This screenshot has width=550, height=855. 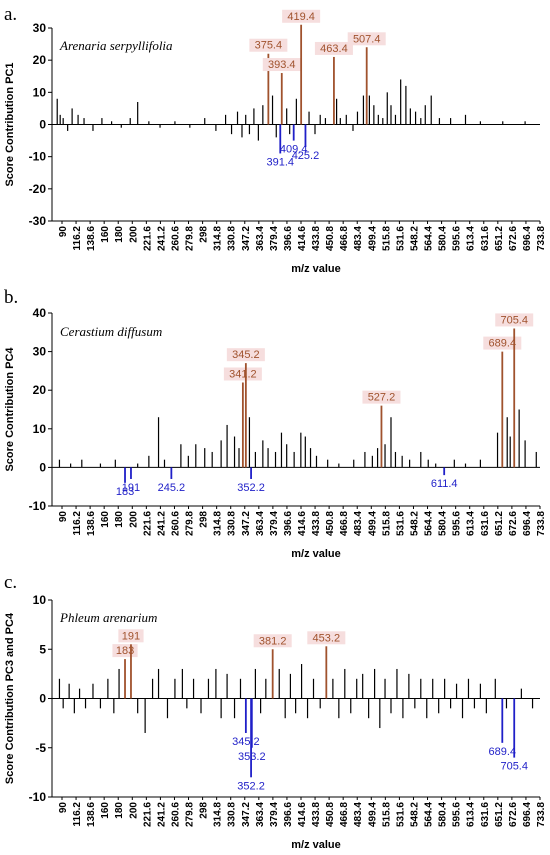 What do you see at coordinates (172, 488) in the screenshot?
I see `negative-peak-label: 245.2` at bounding box center [172, 488].